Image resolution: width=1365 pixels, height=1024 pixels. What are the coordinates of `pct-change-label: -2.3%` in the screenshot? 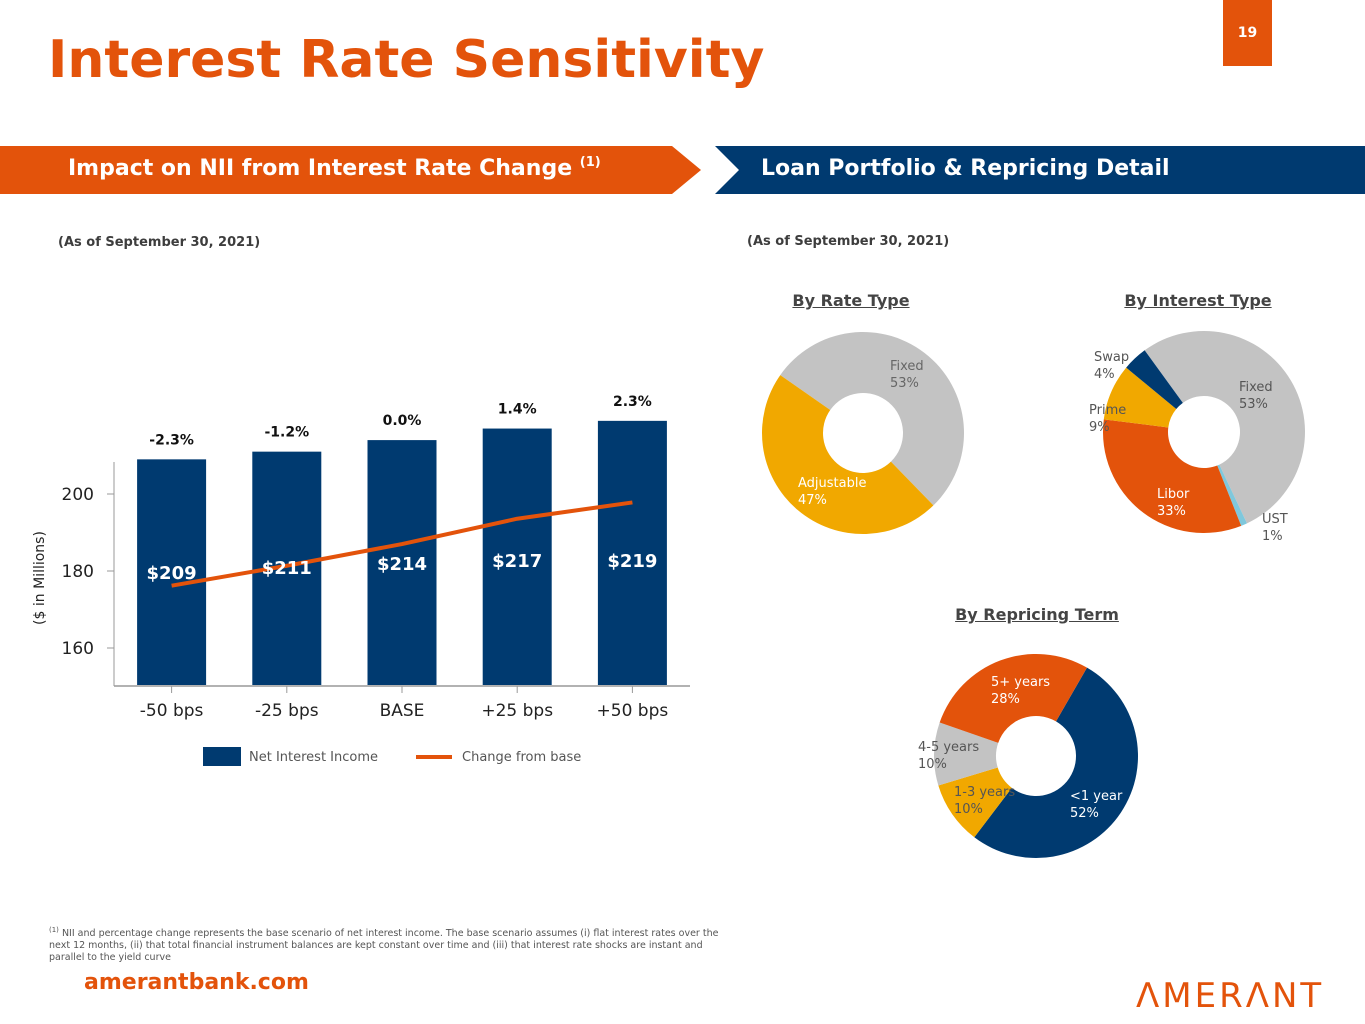 It's located at (171, 440).